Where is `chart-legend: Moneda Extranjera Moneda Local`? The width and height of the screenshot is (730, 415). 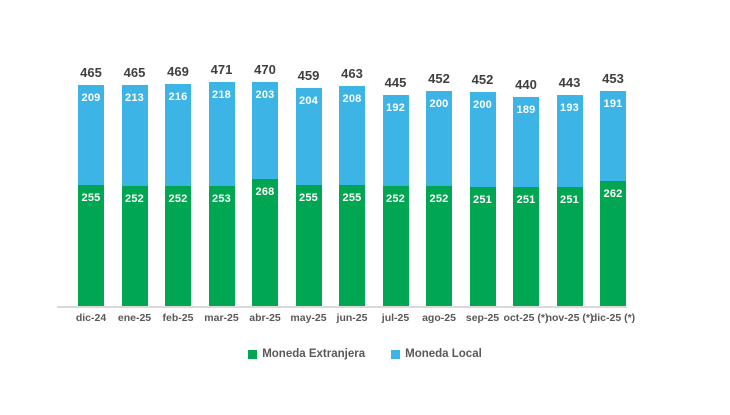
chart-legend: Moneda Extranjera Moneda Local is located at coordinates (365, 354).